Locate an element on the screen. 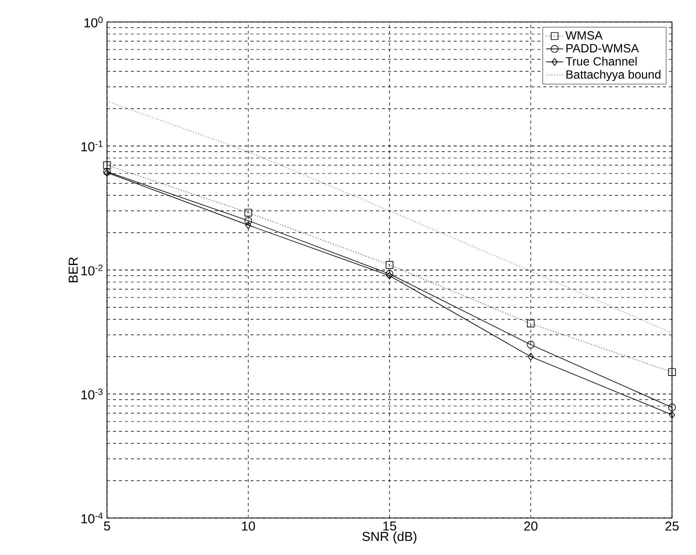 The width and height of the screenshot is (696, 555). x-tick-label: 15 is located at coordinates (389, 526).